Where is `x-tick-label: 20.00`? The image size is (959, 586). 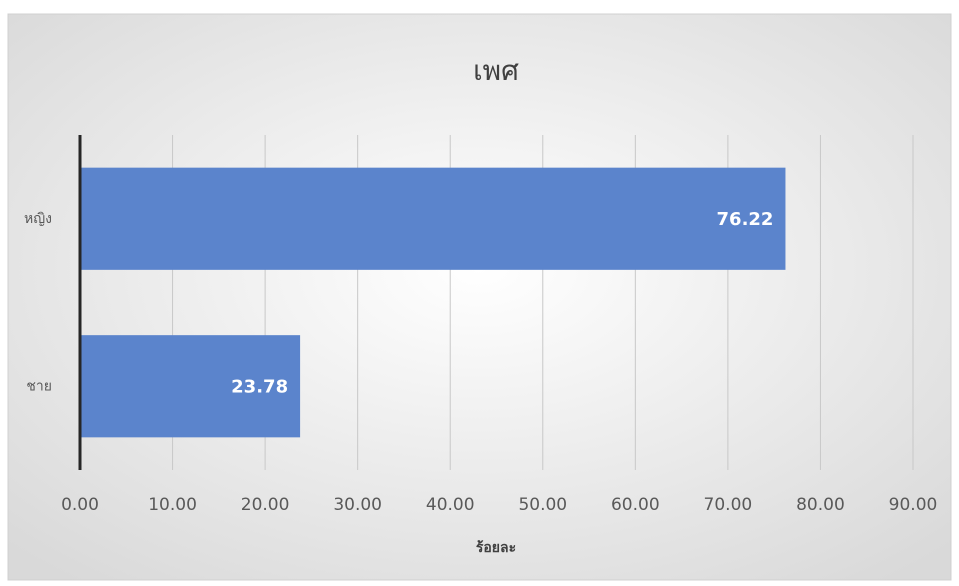 x-tick-label: 20.00 is located at coordinates (265, 505).